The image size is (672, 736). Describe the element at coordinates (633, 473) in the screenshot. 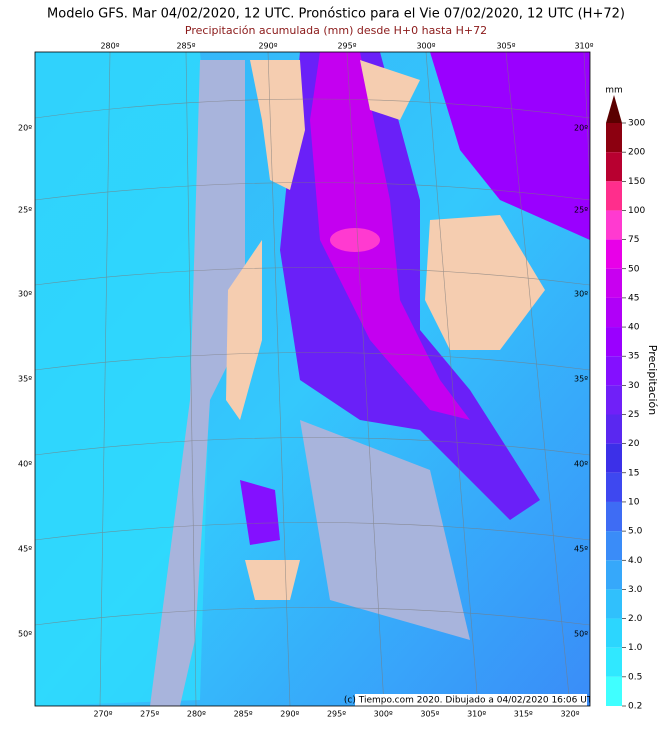

I see `colorbar-label: 15` at that location.